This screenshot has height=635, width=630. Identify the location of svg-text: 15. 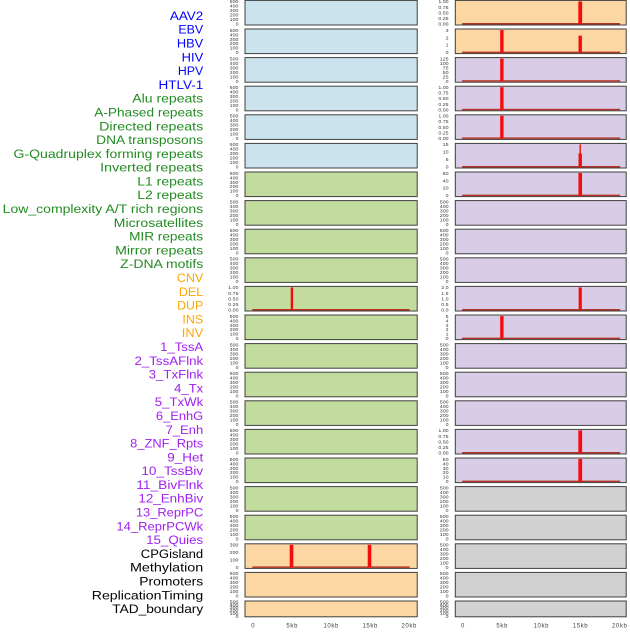
(446, 144).